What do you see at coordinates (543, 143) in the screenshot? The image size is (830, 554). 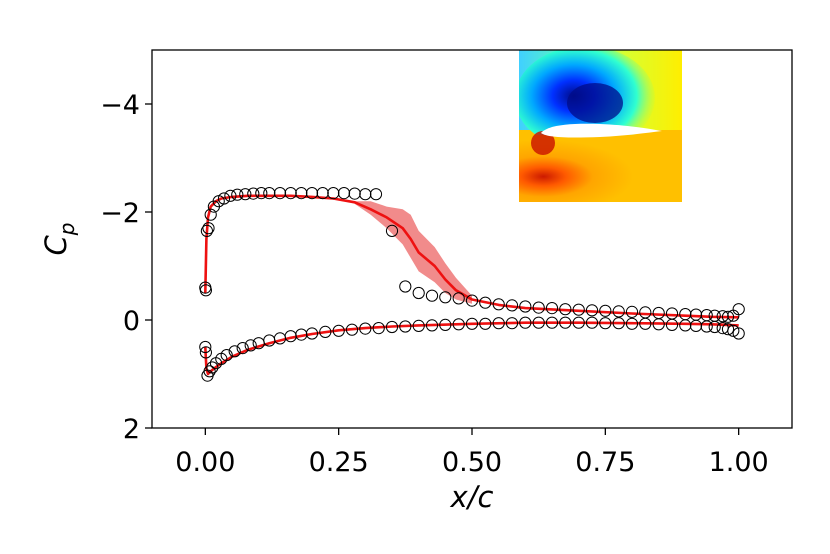 I see `inset-stagnation-point` at bounding box center [543, 143].